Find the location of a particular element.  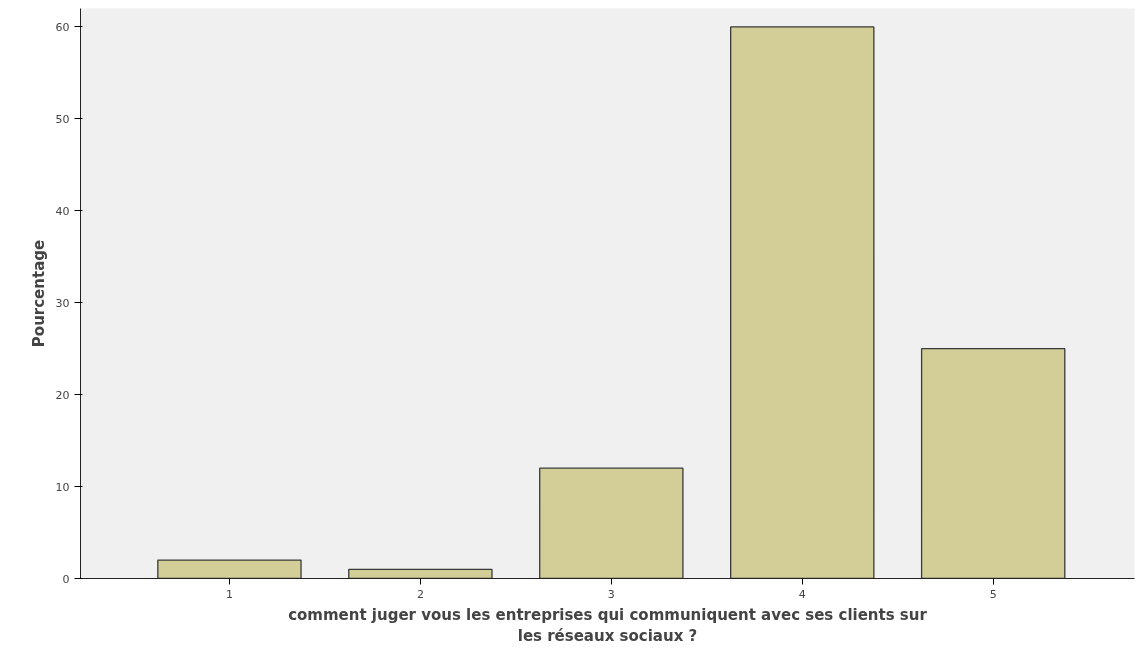

y-tick-label: 0 is located at coordinates (66, 579).